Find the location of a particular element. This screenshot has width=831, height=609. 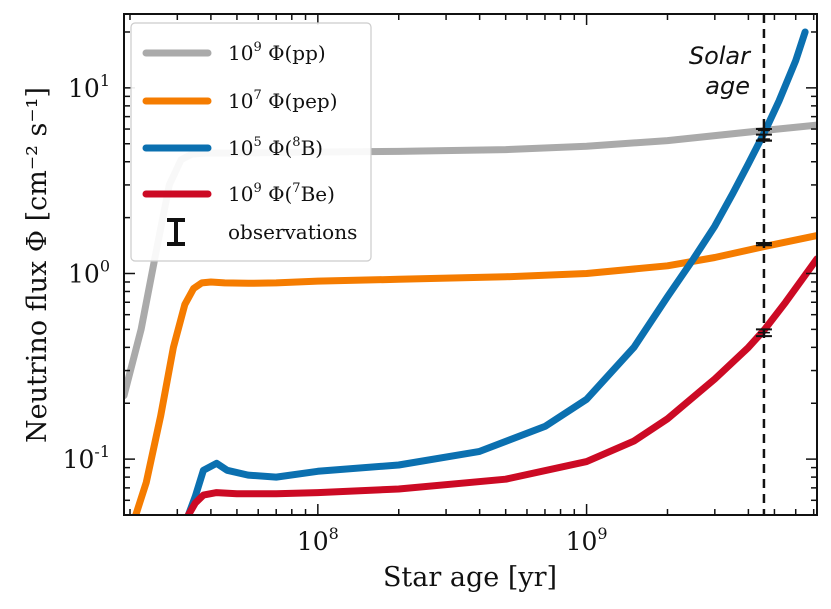

y-tick-label-2: 10¹ is located at coordinates (89, 87).